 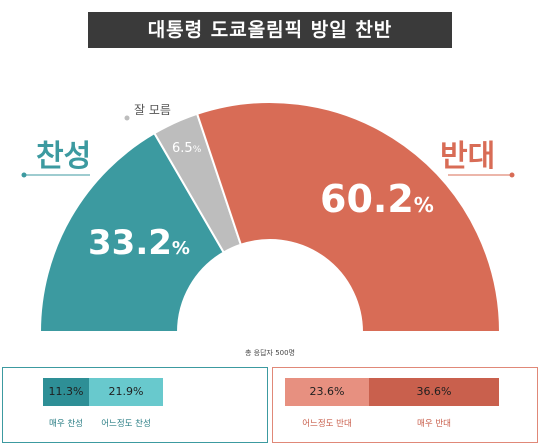 I want to click on value-unsure-unit: %, so click(x=197, y=150).